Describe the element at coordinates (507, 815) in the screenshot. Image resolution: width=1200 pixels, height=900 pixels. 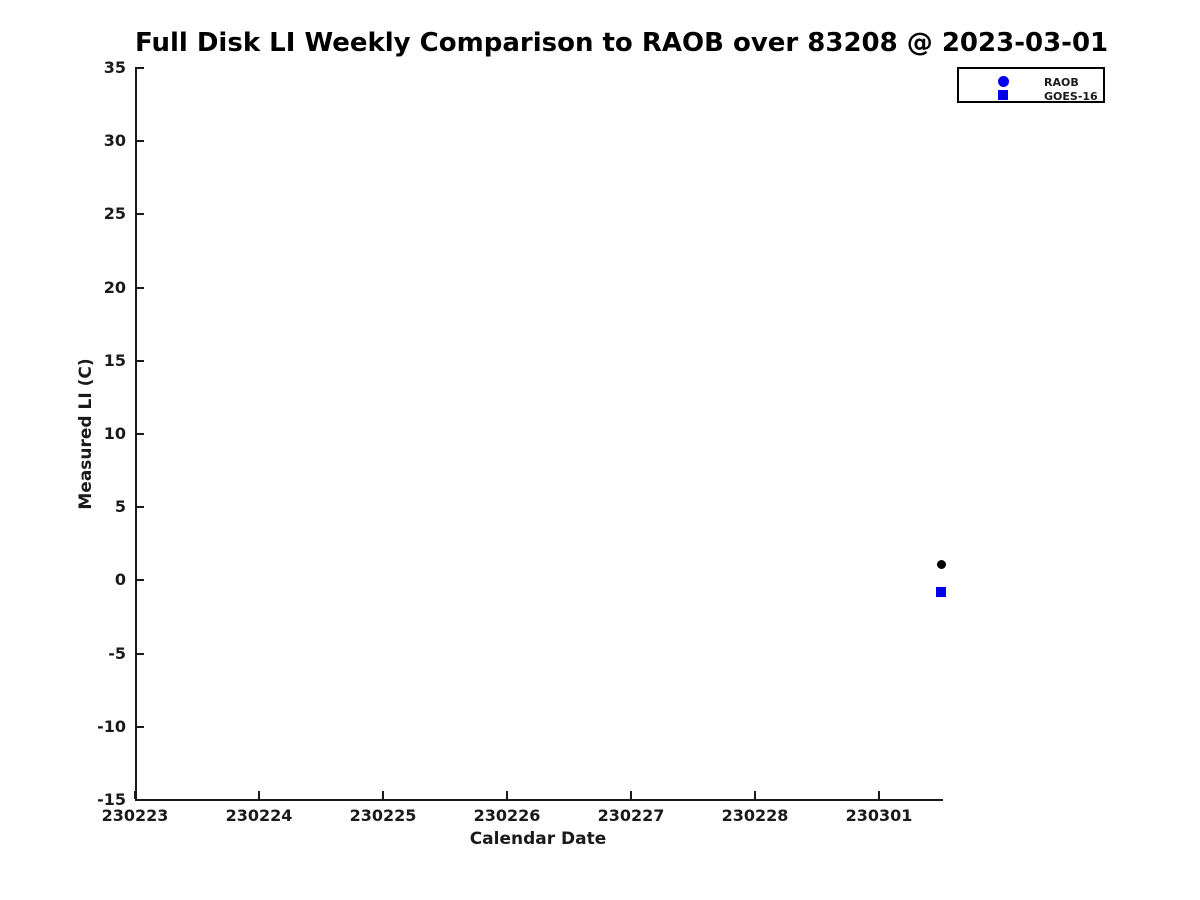
I see `x-tick-label: 230226` at that location.